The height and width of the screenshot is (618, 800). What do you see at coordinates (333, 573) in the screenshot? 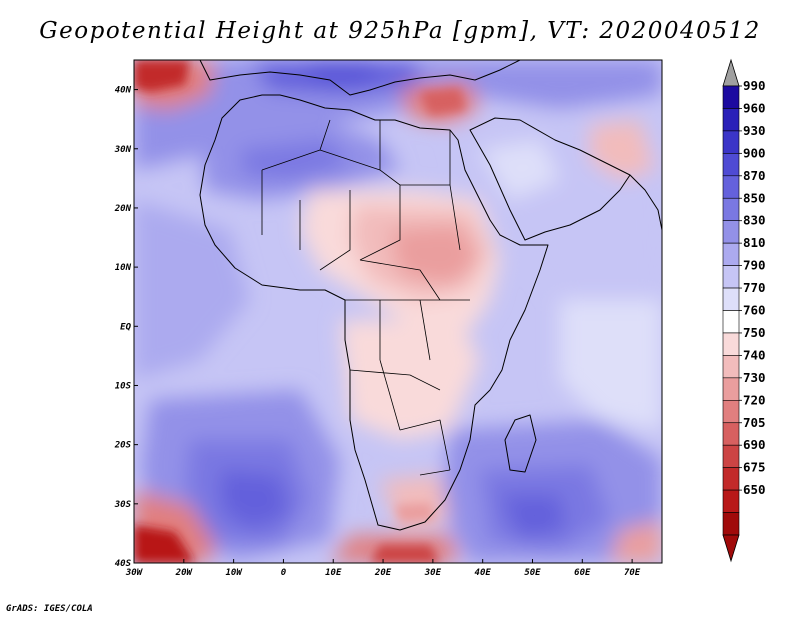
I see `lon-tick-label: 10E` at bounding box center [333, 573].